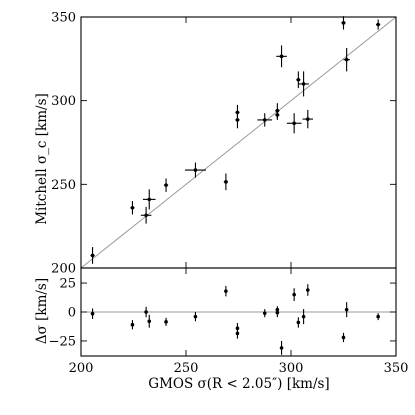 The image size is (415, 415). I want to click on bottom-x-tick-label: 250, so click(186, 368).